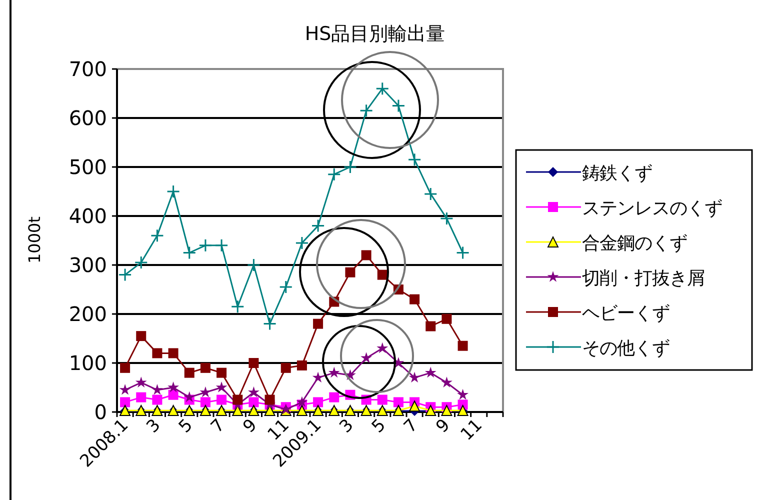 This screenshot has height=500, width=758. What do you see at coordinates (471, 430) in the screenshot?
I see `x-tick-label: 11` at bounding box center [471, 430].